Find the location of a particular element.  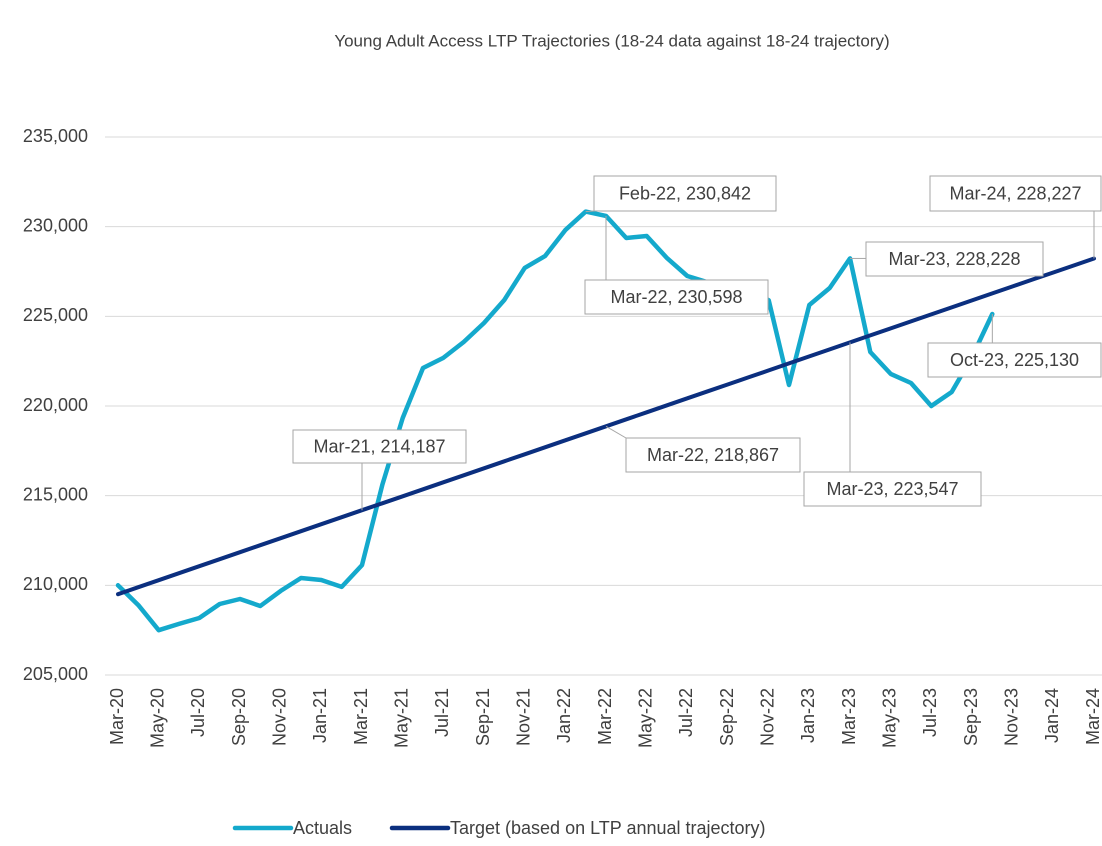

legend-label: Target (based on LTP annual trajectory) is located at coordinates (608, 828).